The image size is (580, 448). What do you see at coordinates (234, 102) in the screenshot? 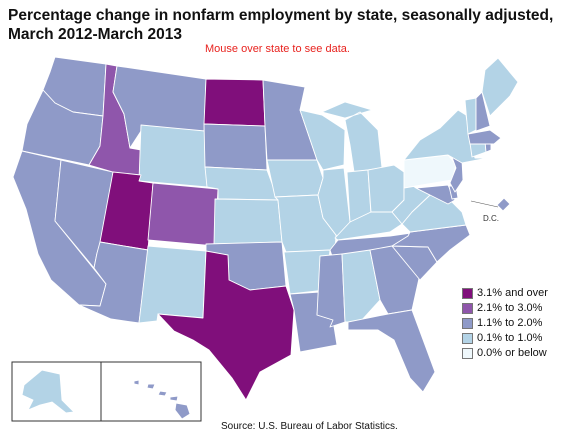
I see `state-ND` at bounding box center [234, 102].